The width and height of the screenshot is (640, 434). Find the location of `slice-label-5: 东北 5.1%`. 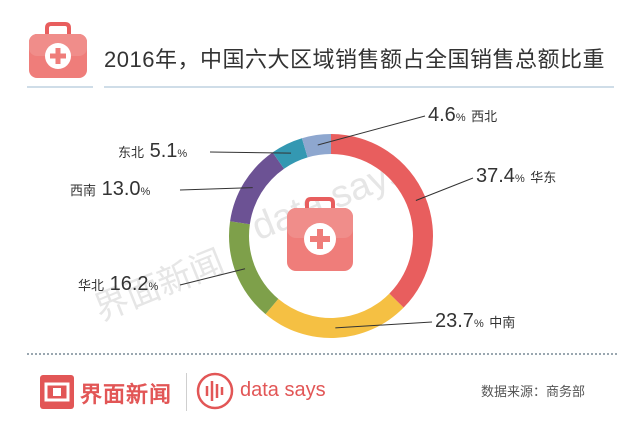

slice-label-5: 东北 5.1% is located at coordinates (152, 151).